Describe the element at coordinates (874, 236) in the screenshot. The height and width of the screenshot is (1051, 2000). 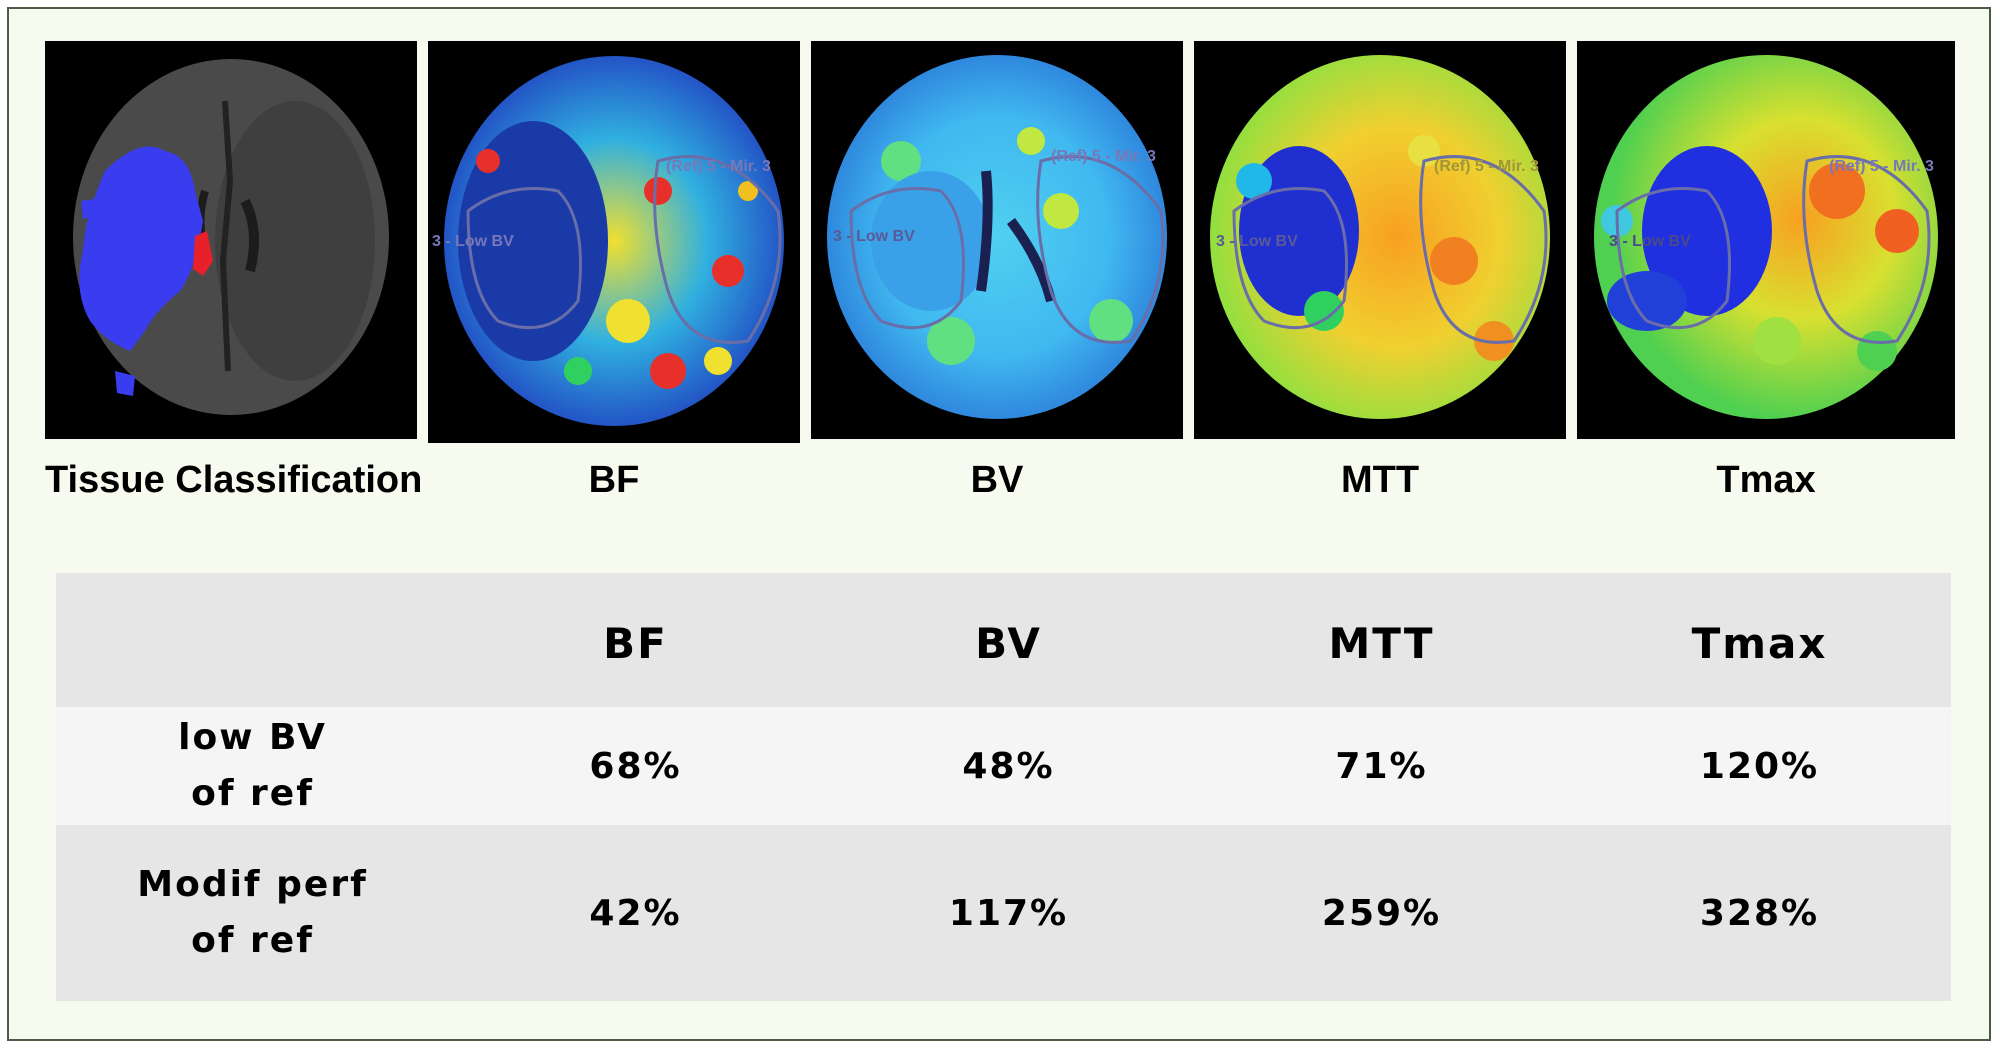
I see `bv-overlay-lowbv-label: 3 - Low BV` at that location.